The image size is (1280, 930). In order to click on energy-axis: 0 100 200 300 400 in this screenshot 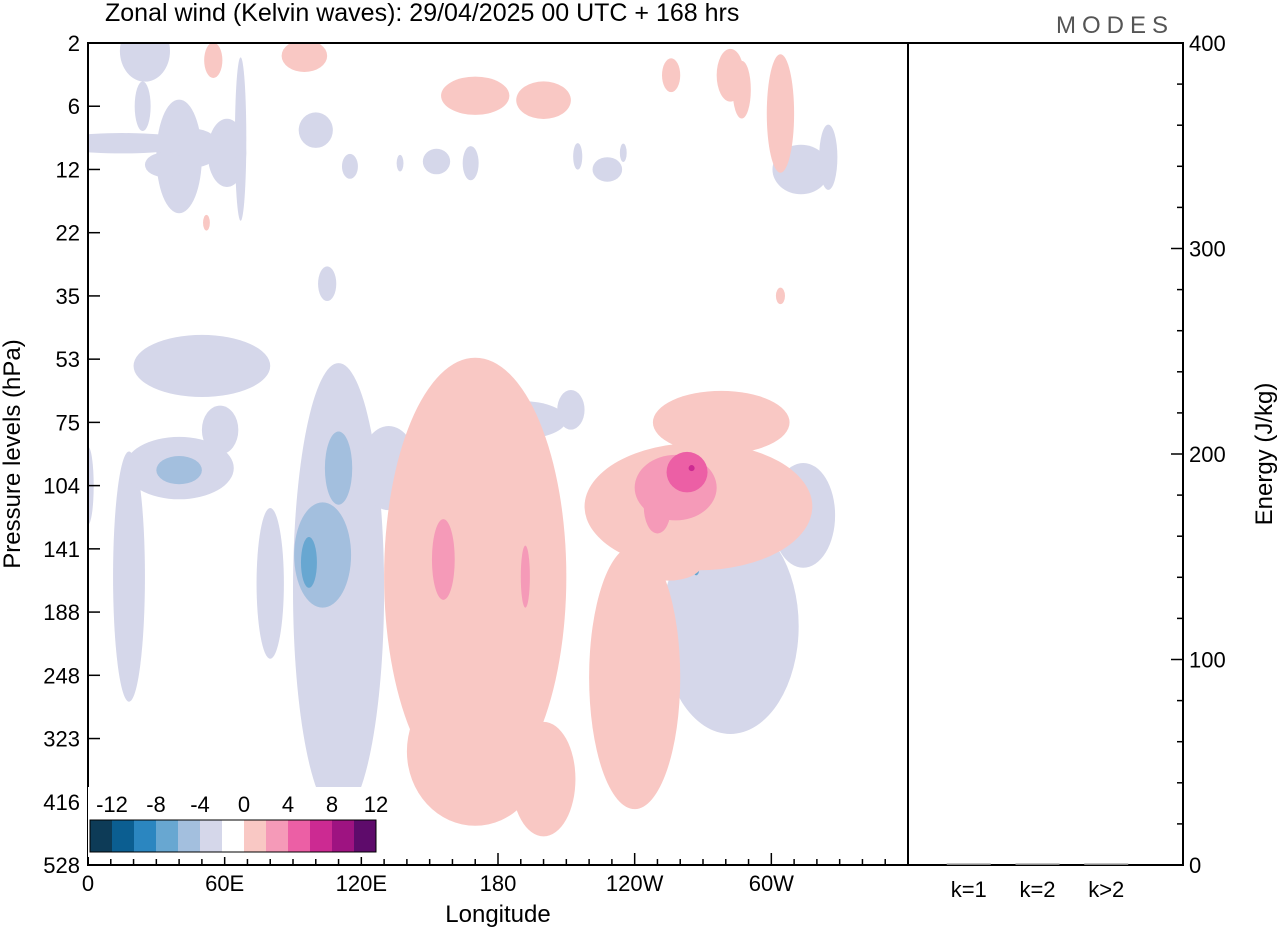, I will do `click(1198, 454)`.